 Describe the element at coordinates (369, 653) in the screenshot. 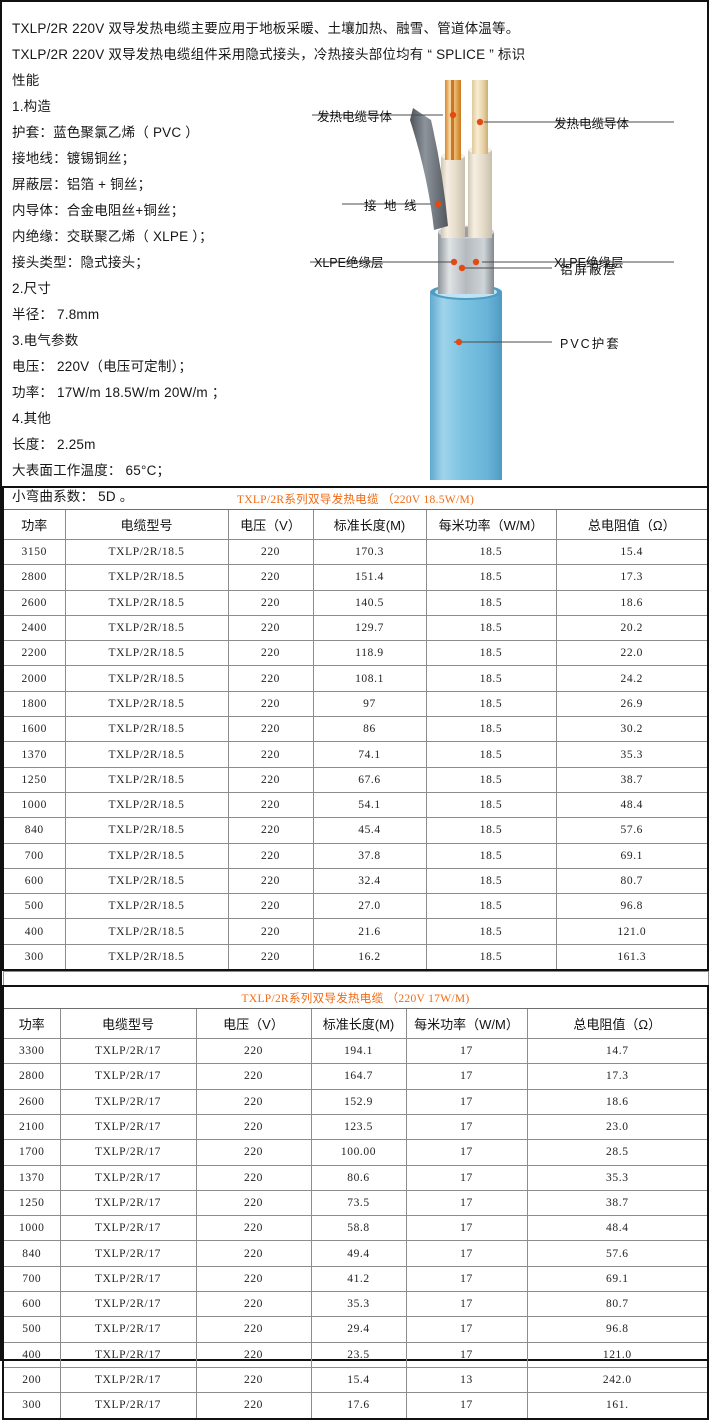

I see `table-cell: 118.9` at that location.